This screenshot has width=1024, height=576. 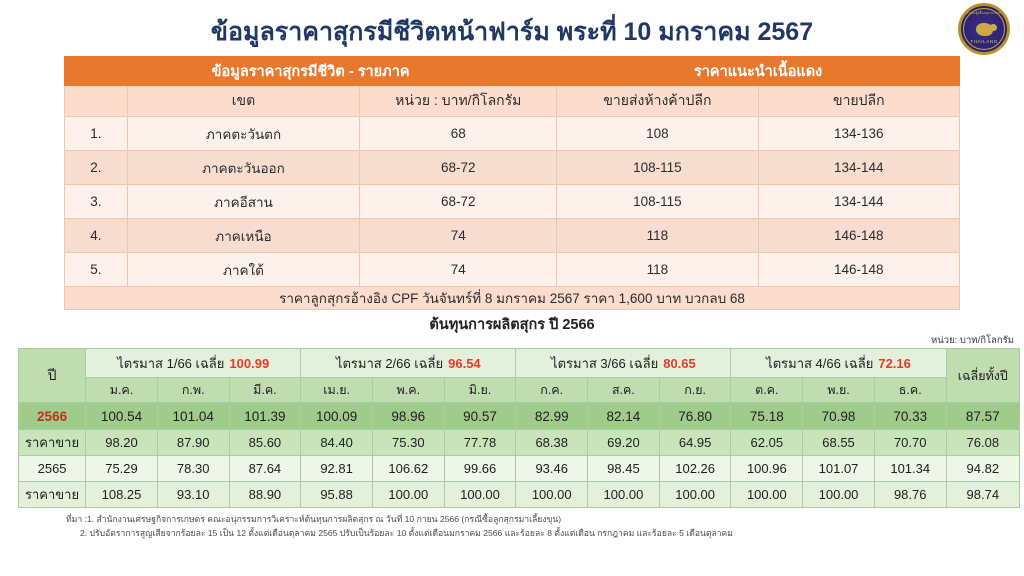 What do you see at coordinates (985, 13) in the screenshot?
I see `logo-arc-text: สมาคมผู้เลี้ยงสุกรแห่งชาติ` at bounding box center [985, 13].